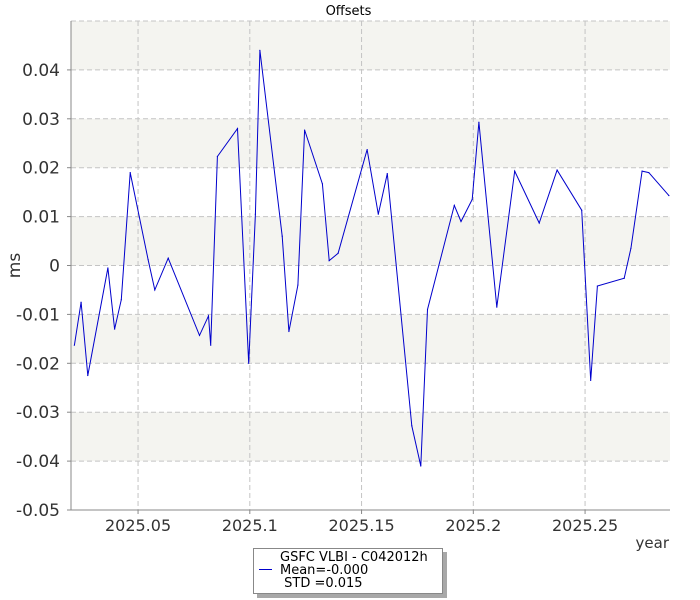  Describe the element at coordinates (38, 315) in the screenshot. I see `y-tick-label: -0.01` at that location.